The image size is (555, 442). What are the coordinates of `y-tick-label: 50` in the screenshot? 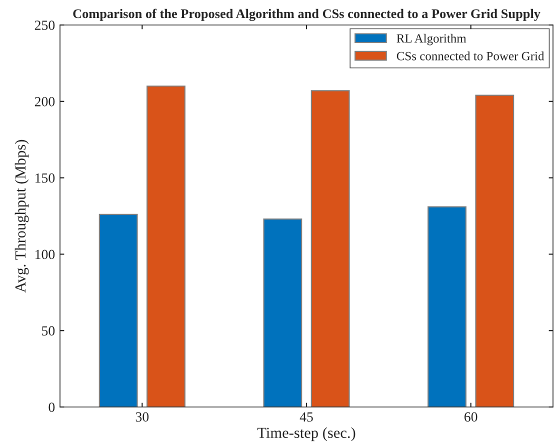 It's located at (48, 331).